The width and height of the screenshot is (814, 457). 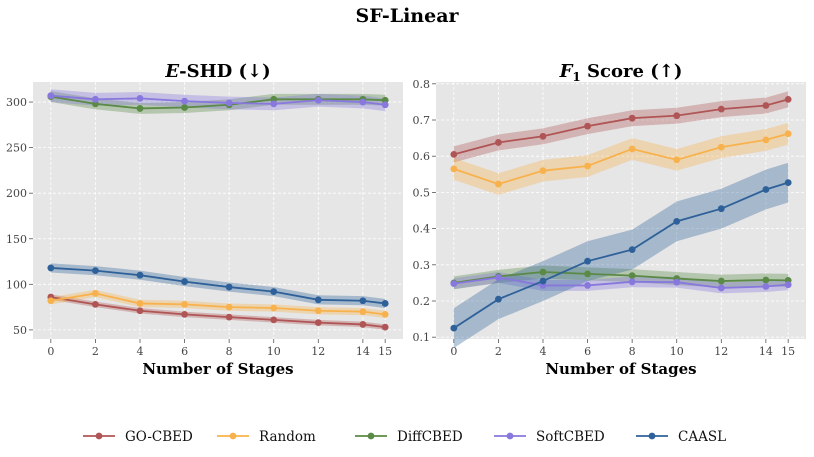 I want to click on confidence-band-diffcbed, so click(x=621, y=277).